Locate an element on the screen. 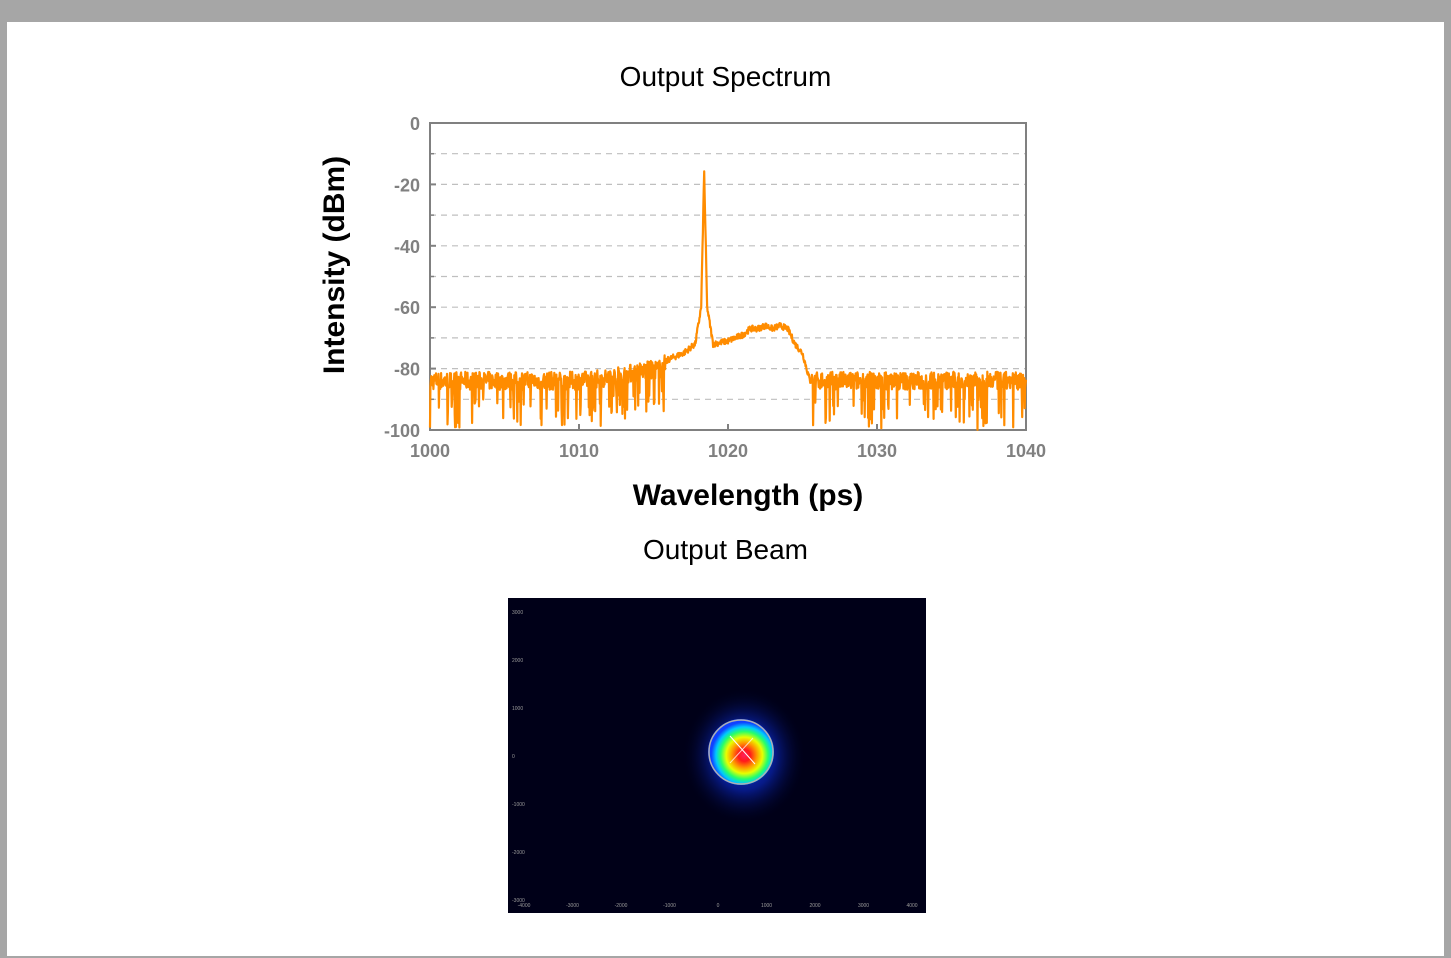  x-tick-label: 1030 is located at coordinates (877, 451).